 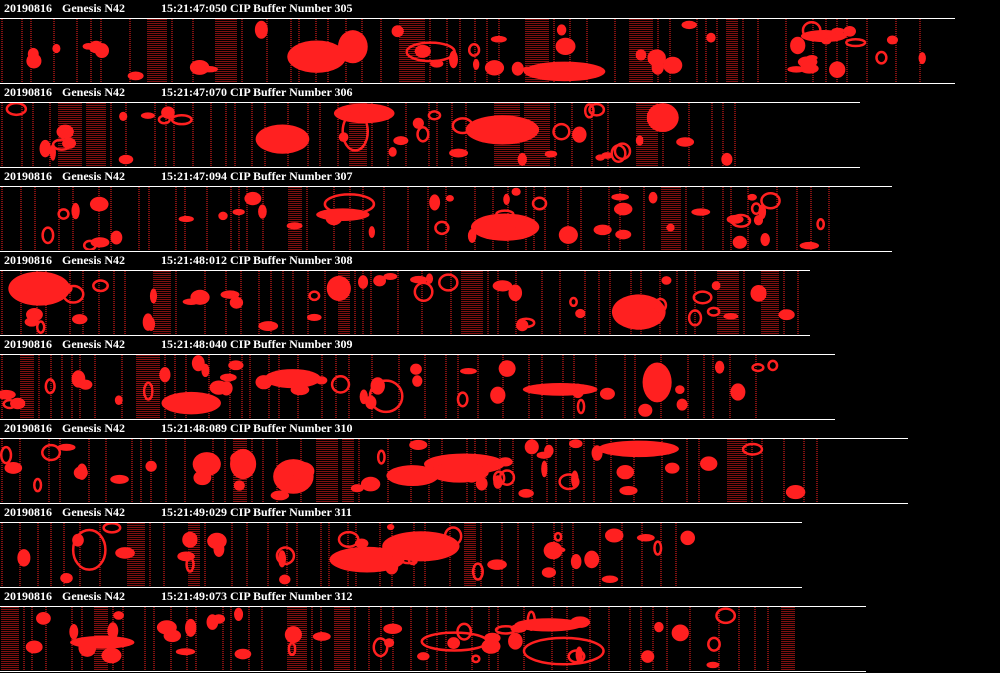 I want to click on buffer-number-label: CIP Buffer Number 312, so click(x=291, y=596).